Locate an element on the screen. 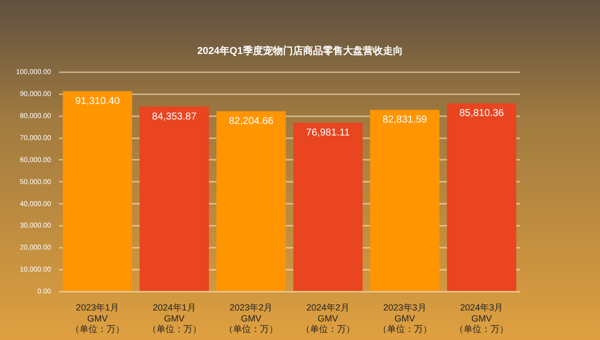 The height and width of the screenshot is (340, 600). x-tick-label: 2024年3月 GMV （单位：万） is located at coordinates (481, 318).